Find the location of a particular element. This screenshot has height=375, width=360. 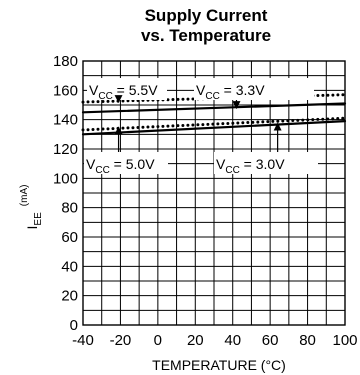

x-tick-label: -20 is located at coordinates (121, 340).